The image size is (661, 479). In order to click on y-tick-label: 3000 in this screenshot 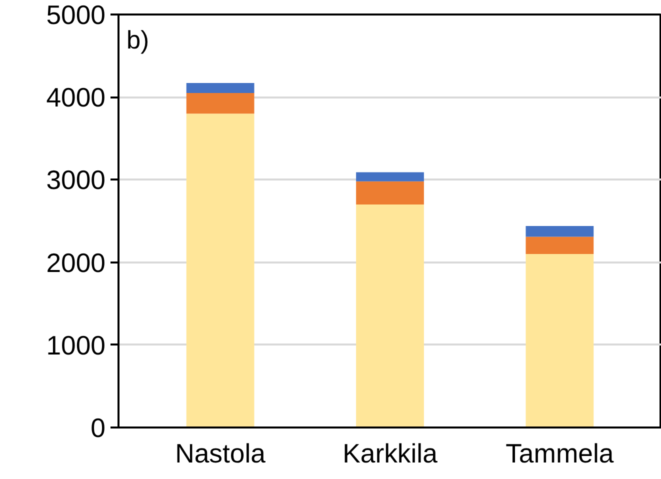, I will do `click(76, 180)`.